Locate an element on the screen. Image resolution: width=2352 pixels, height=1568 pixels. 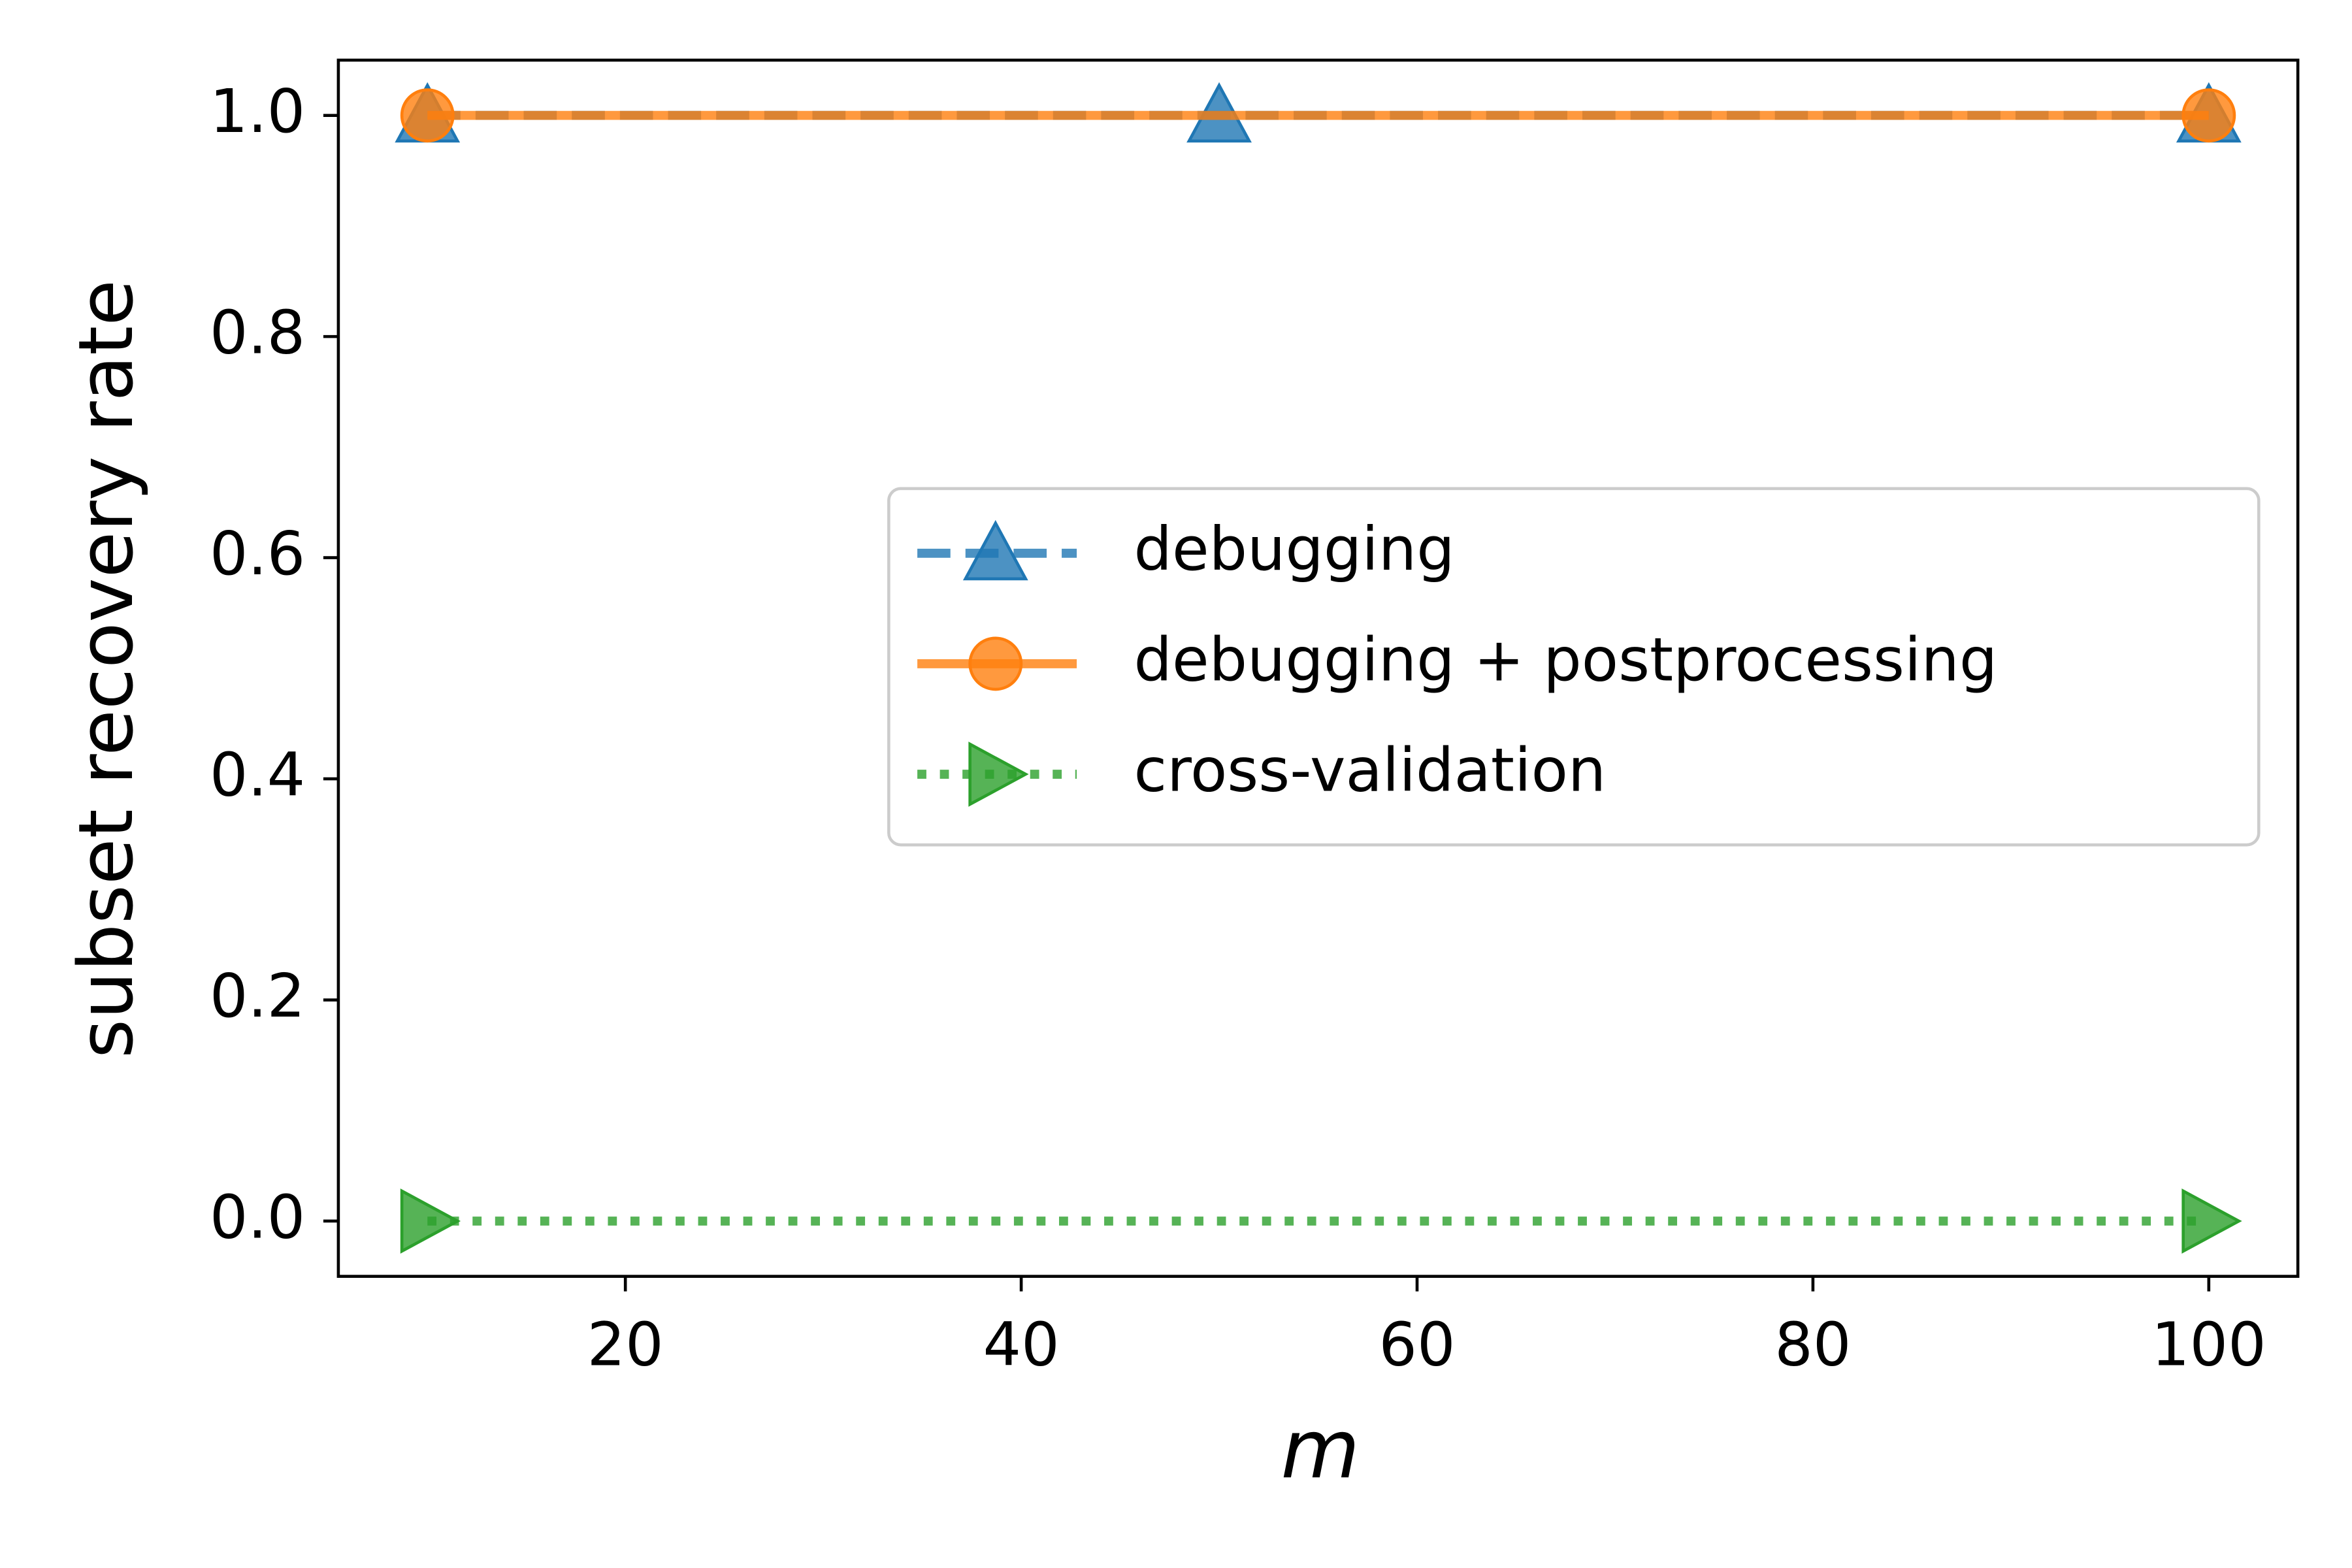
legend-label: cross-validation is located at coordinates (1370, 770).